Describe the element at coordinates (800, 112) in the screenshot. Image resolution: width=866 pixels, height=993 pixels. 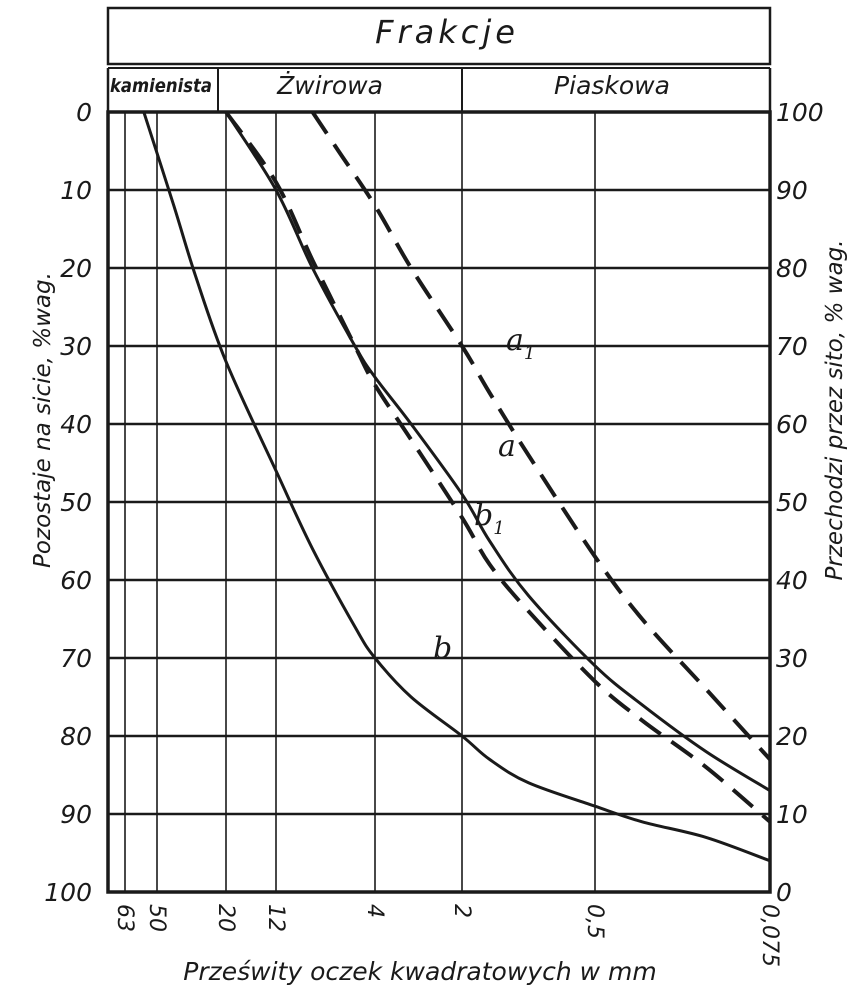
I see `y-right-tick-label: 100` at that location.